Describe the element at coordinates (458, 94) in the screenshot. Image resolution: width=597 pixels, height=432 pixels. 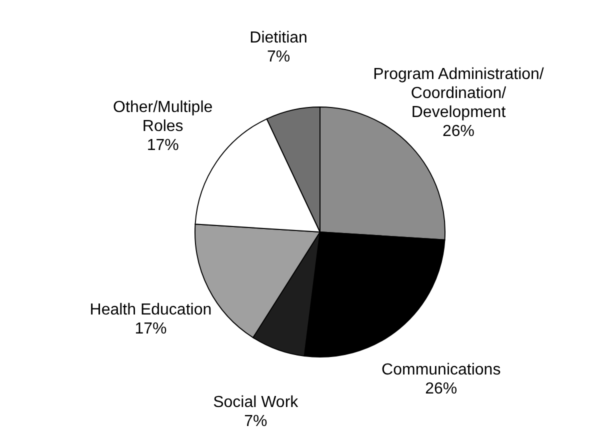
I see `slice-label: Program Administration/ Coordination/ Development` at that location.